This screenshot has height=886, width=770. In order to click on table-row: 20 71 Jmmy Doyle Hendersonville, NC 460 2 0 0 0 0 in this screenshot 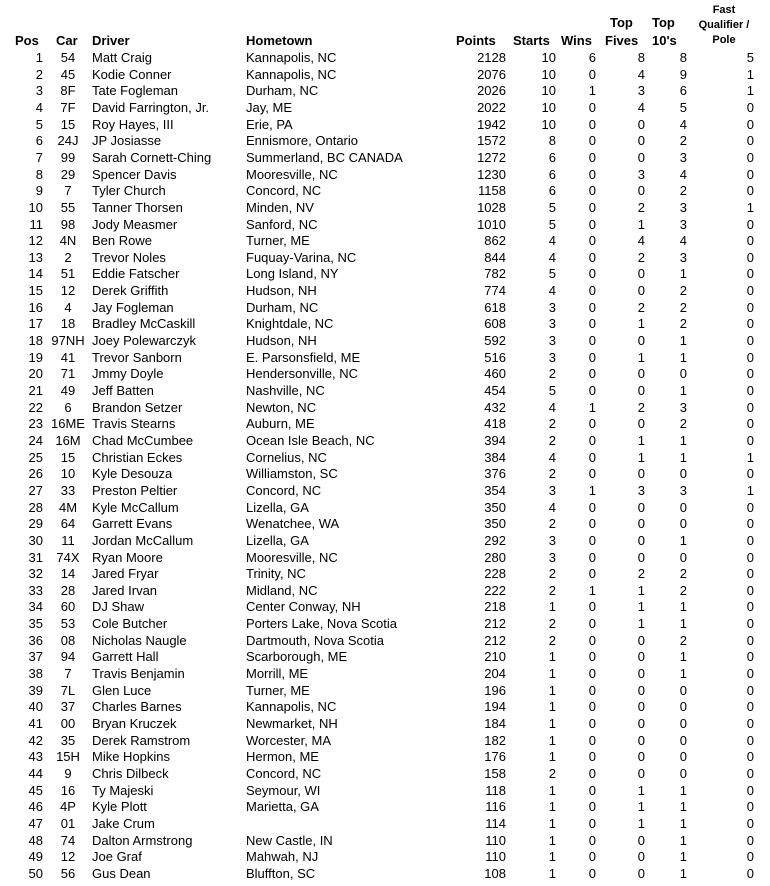, I will do `click(385, 374)`.